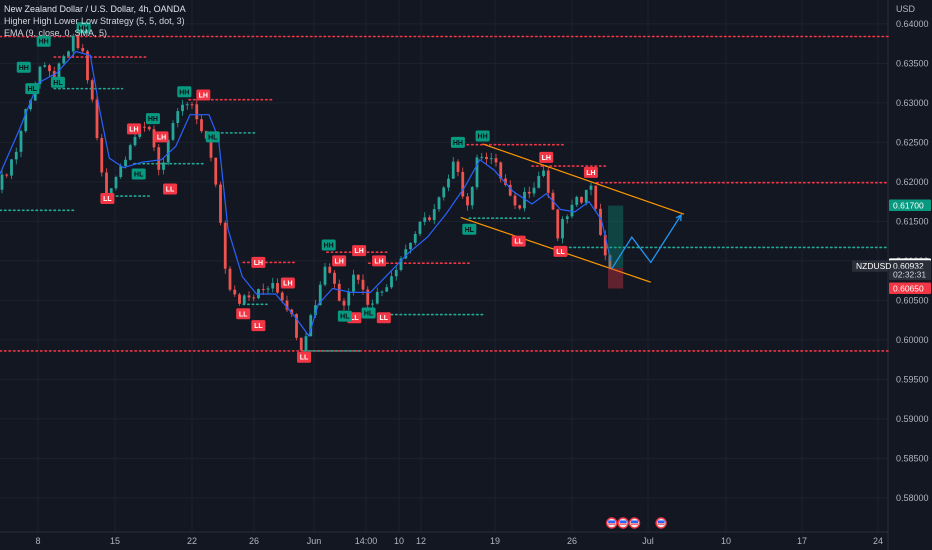 Image resolution: width=932 pixels, height=550 pixels. I want to click on time-tick-label: 22, so click(192, 541).